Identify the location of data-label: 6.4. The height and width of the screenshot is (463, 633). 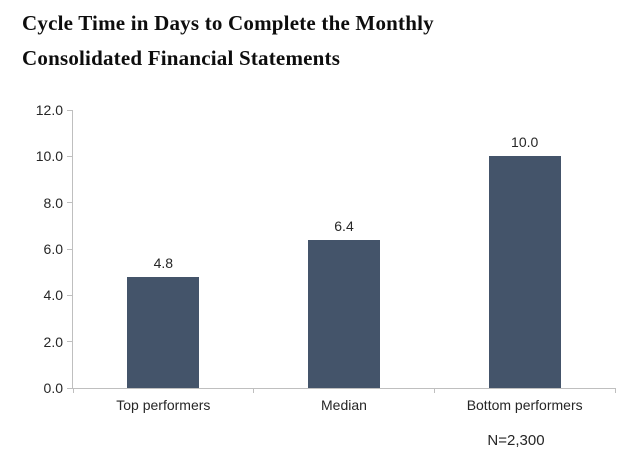
(344, 225).